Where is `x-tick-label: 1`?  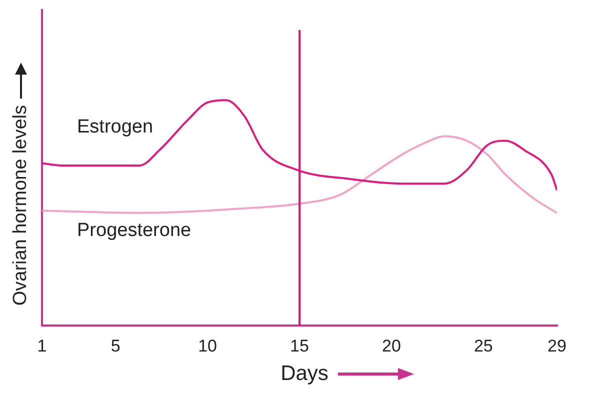 x-tick-label: 1 is located at coordinates (42, 346).